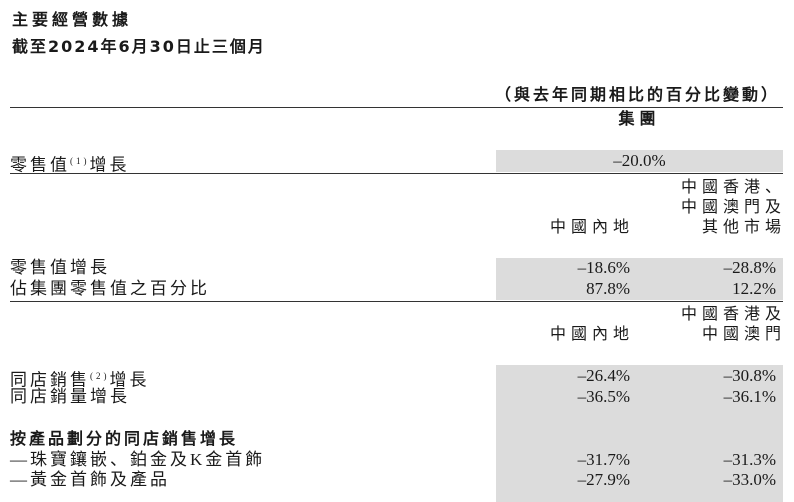  I want to click on row-value: 12.2%, so click(754, 288).